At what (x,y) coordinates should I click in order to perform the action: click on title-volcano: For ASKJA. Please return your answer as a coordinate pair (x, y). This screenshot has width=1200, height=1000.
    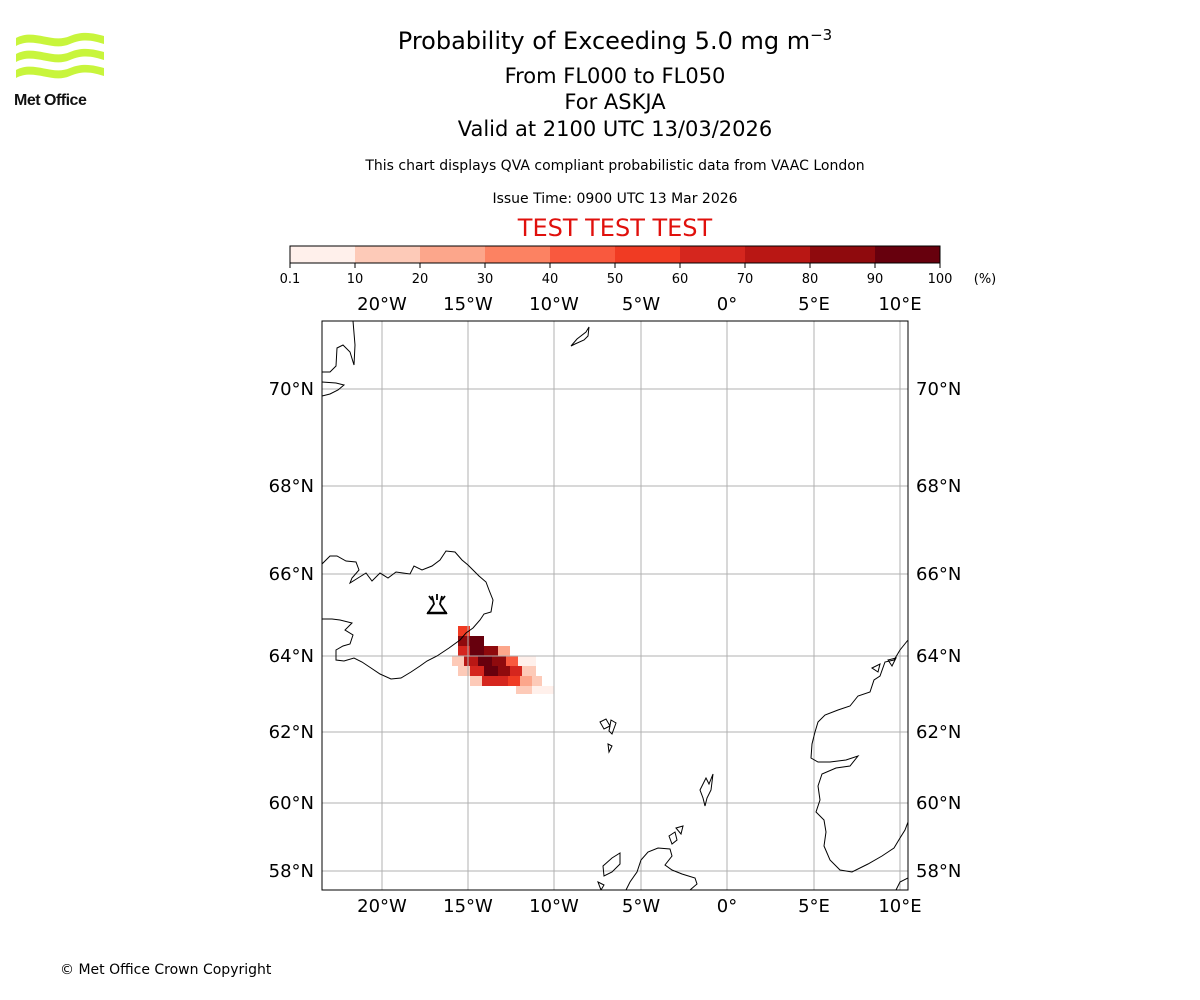
    Looking at the image, I should click on (615, 102).